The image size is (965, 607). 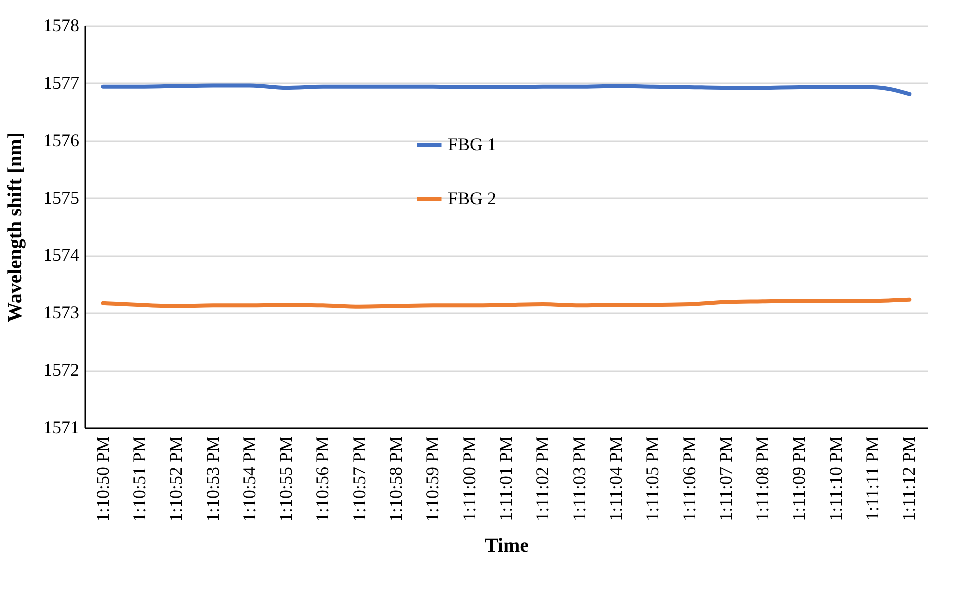 What do you see at coordinates (62, 198) in the screenshot?
I see `y-tick-label: 1575` at bounding box center [62, 198].